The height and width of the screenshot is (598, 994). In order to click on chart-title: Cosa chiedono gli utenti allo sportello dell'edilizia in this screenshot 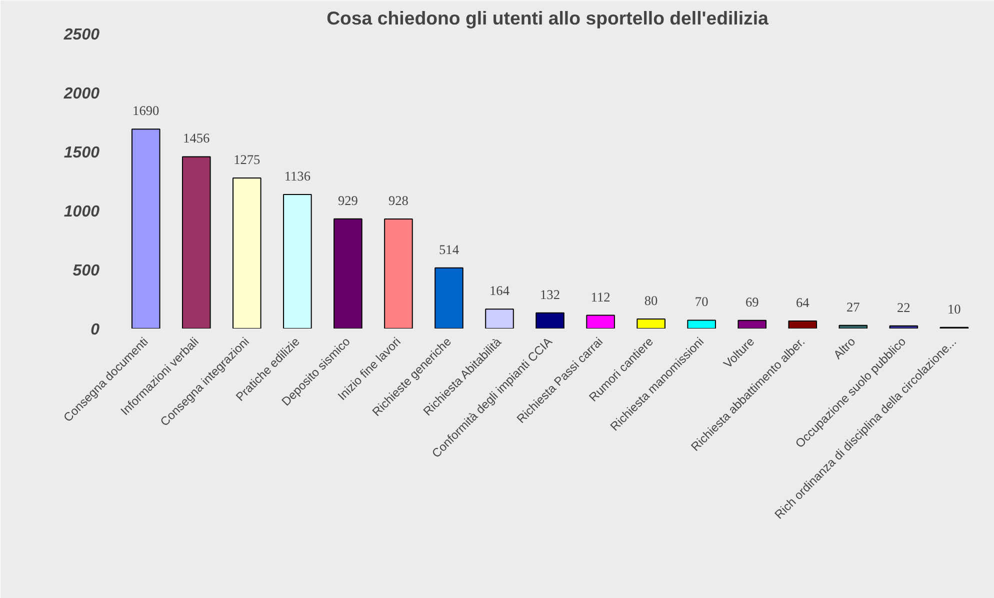, I will do `click(548, 18)`.